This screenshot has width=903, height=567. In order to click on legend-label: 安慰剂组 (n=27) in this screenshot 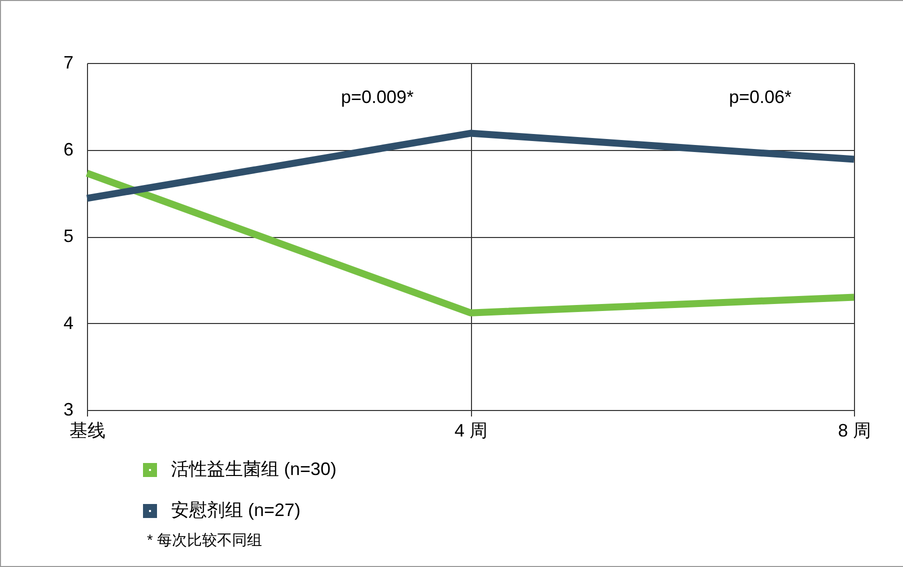, I will do `click(236, 510)`.